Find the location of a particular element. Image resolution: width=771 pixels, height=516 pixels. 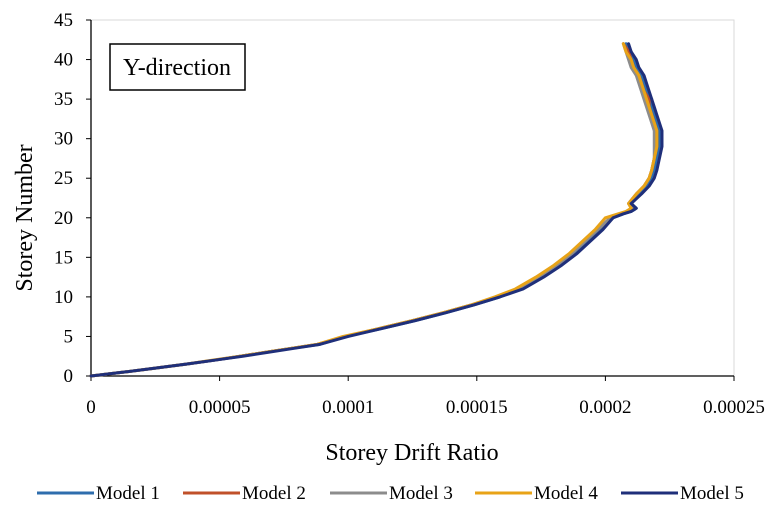

y-direction-annotation: Y-direction is located at coordinates (177, 67).